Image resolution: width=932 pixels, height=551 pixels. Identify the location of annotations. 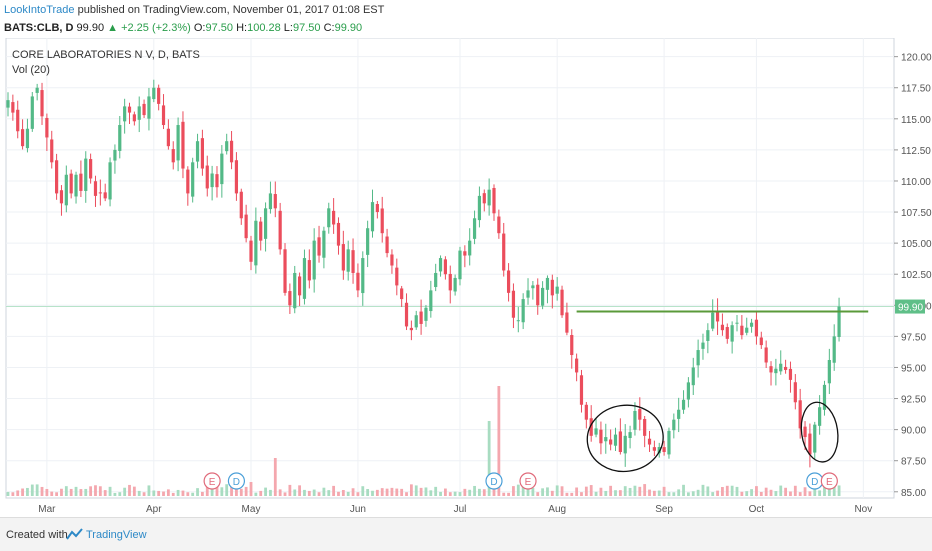
(722, 391).